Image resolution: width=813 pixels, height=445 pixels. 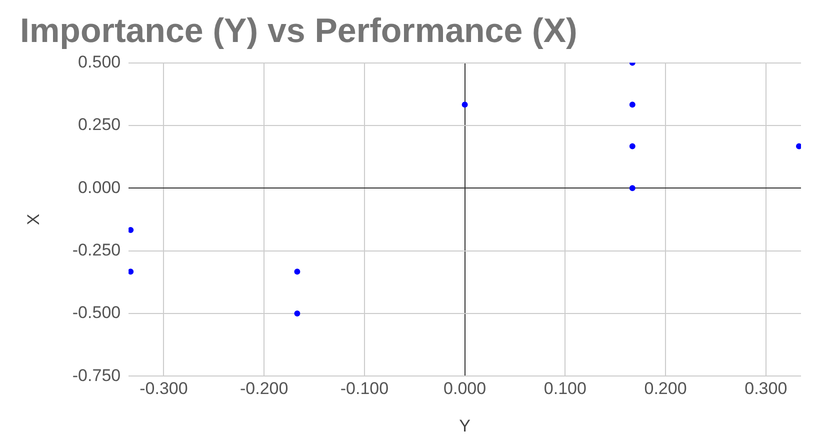 I want to click on x-tick-label: -0.100, so click(x=364, y=388).